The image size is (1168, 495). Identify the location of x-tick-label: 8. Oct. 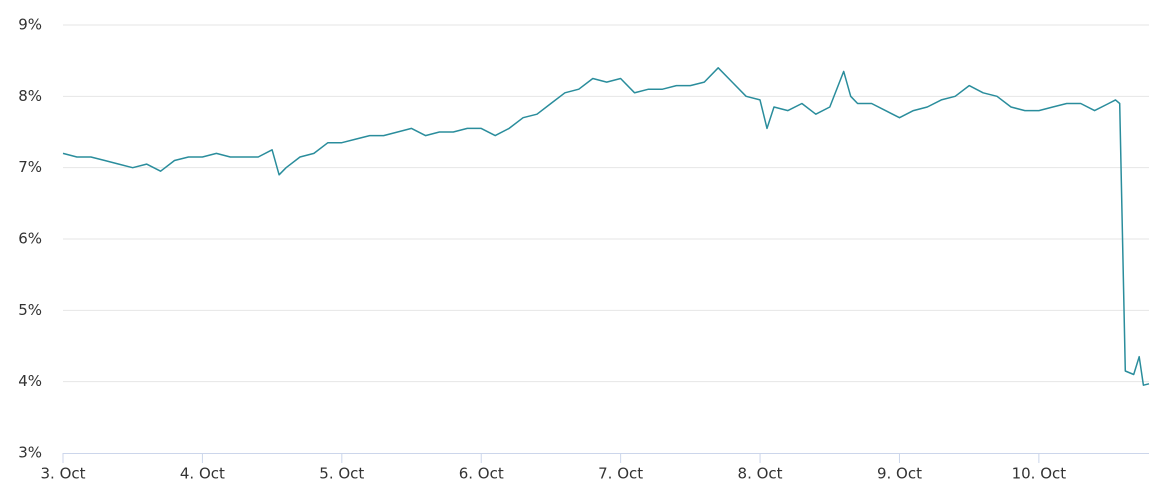
(760, 474).